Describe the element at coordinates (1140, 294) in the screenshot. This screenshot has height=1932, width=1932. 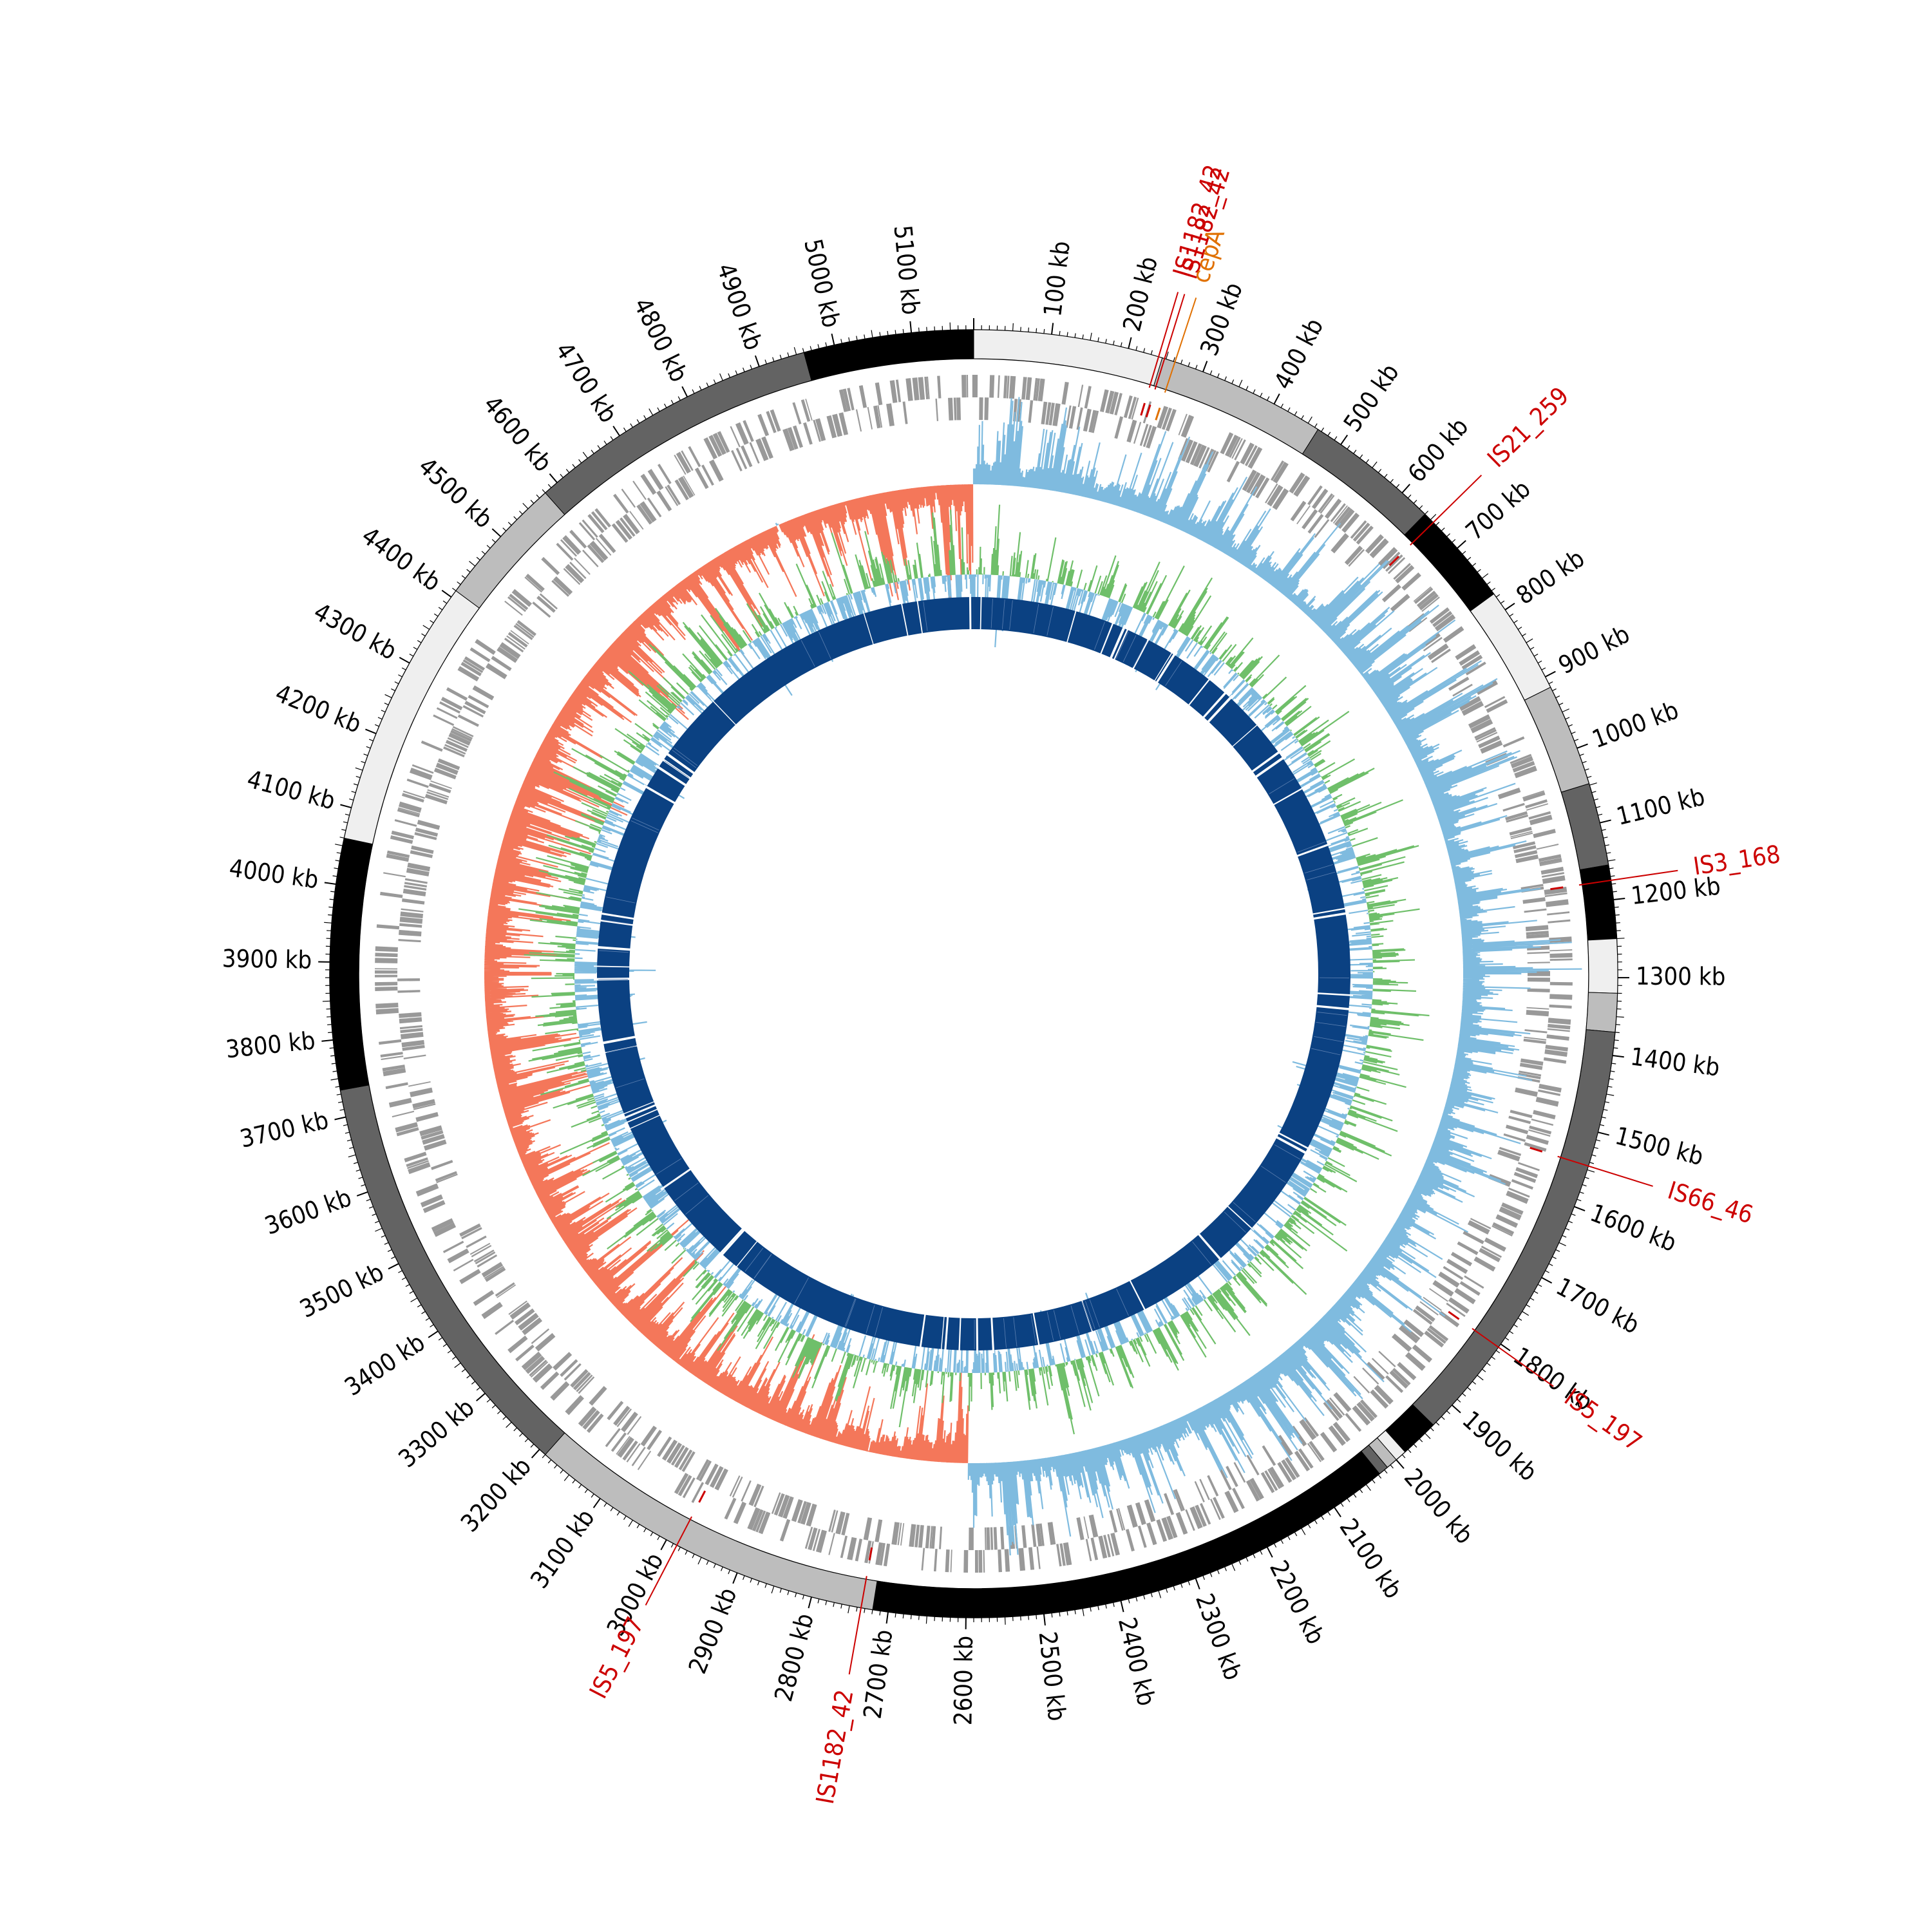
I see `tick-label: 200 kb` at that location.